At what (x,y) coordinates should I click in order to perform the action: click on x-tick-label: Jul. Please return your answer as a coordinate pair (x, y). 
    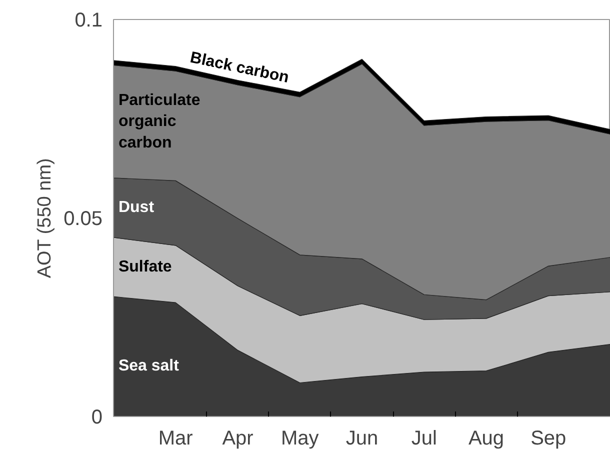
    Looking at the image, I should click on (424, 439).